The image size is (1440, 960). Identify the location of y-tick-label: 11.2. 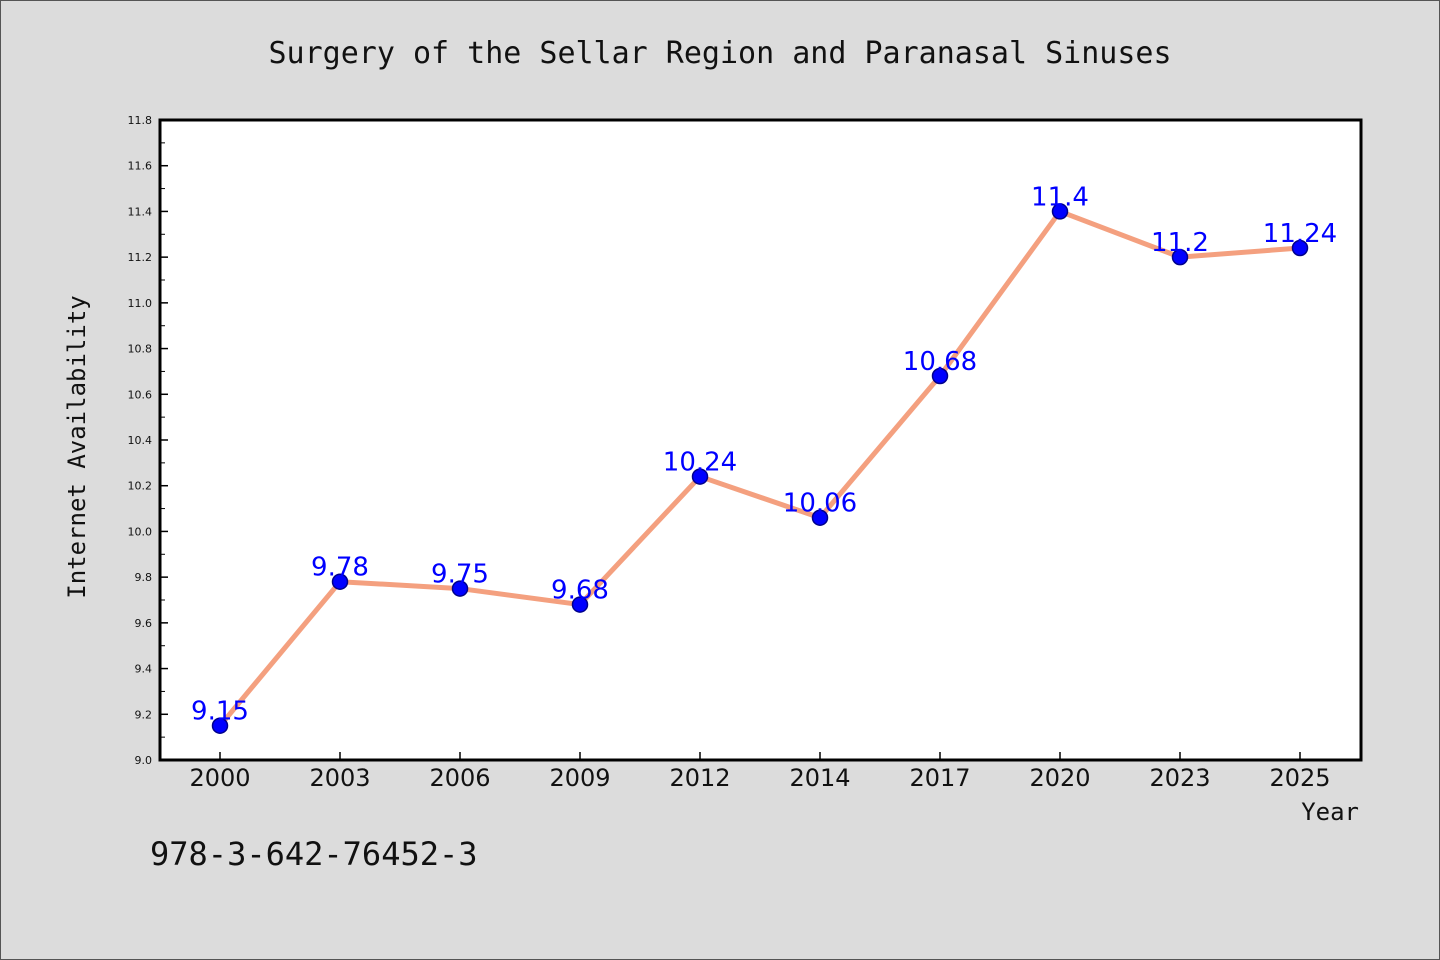
(140, 257).